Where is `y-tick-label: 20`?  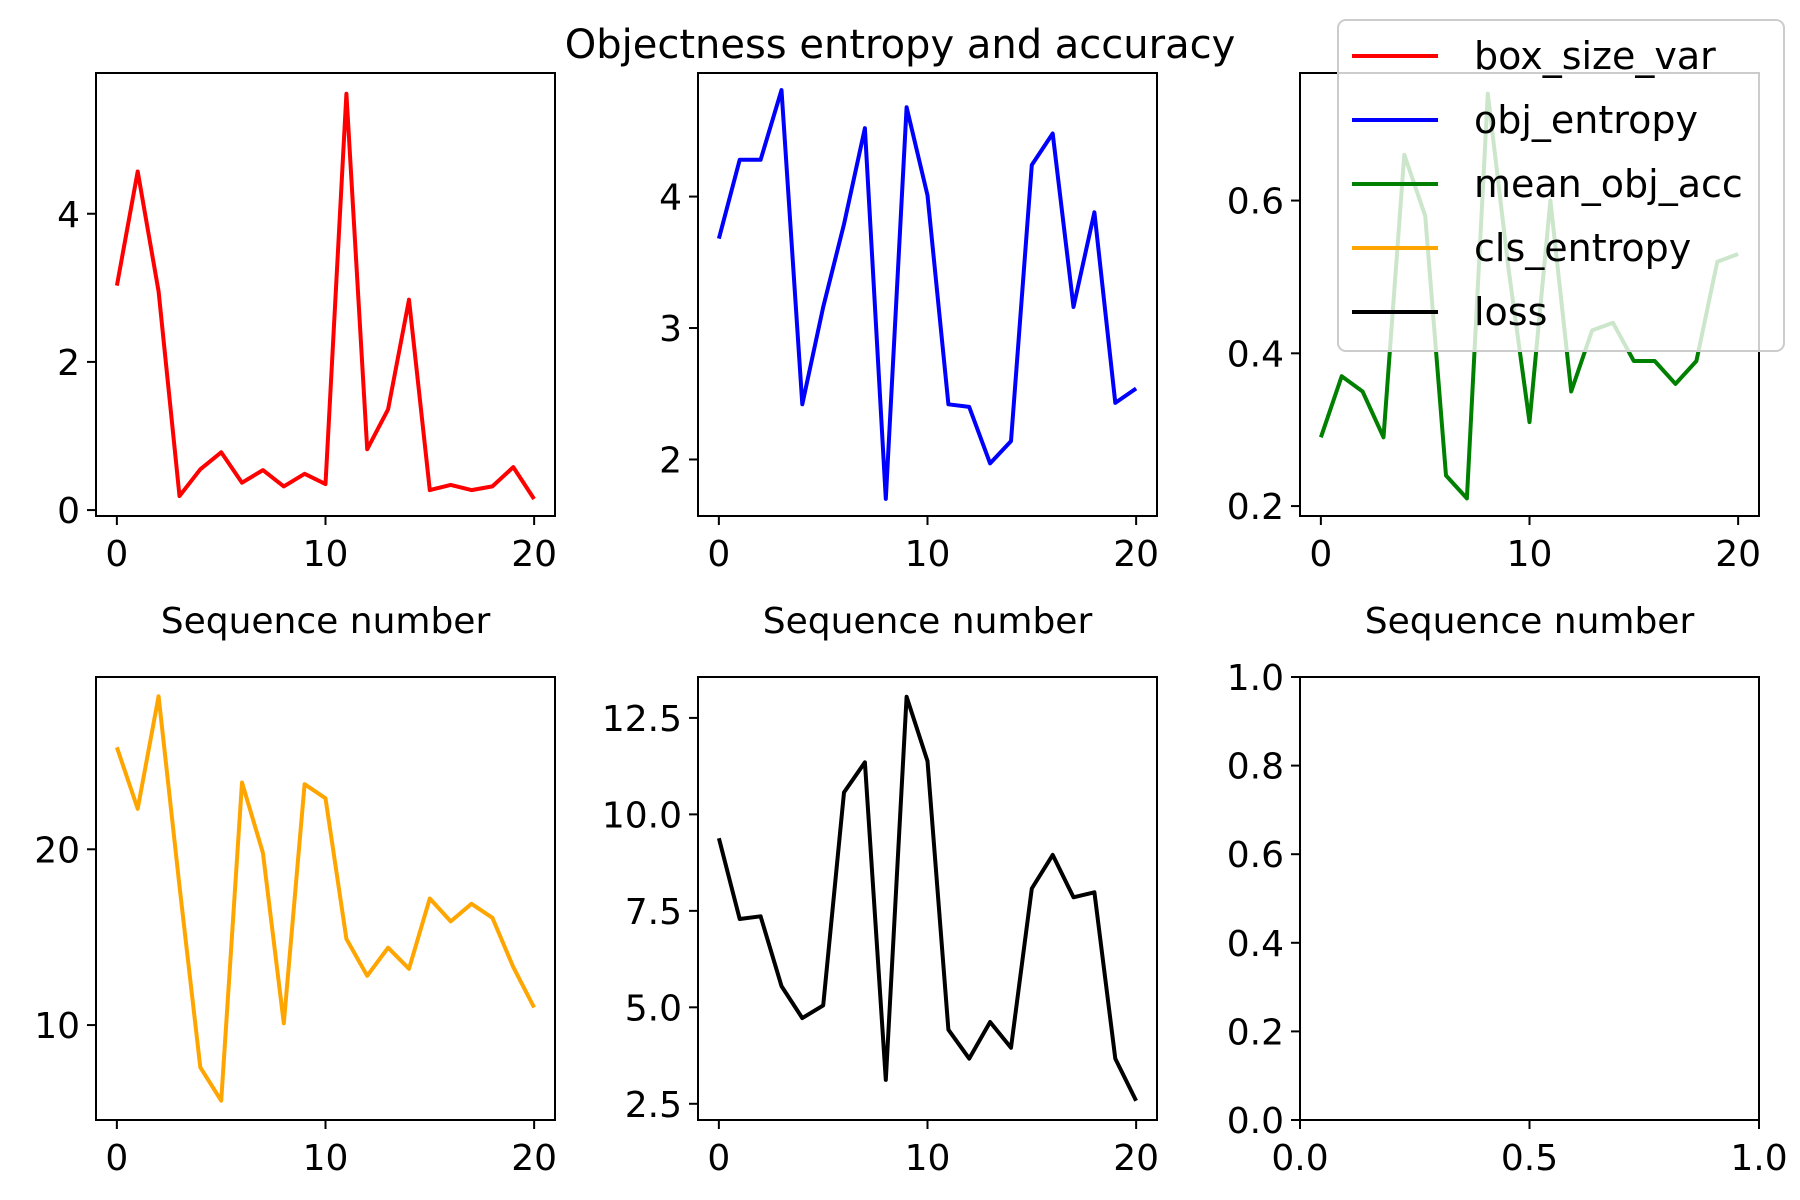
y-tick-label: 20 is located at coordinates (57, 850).